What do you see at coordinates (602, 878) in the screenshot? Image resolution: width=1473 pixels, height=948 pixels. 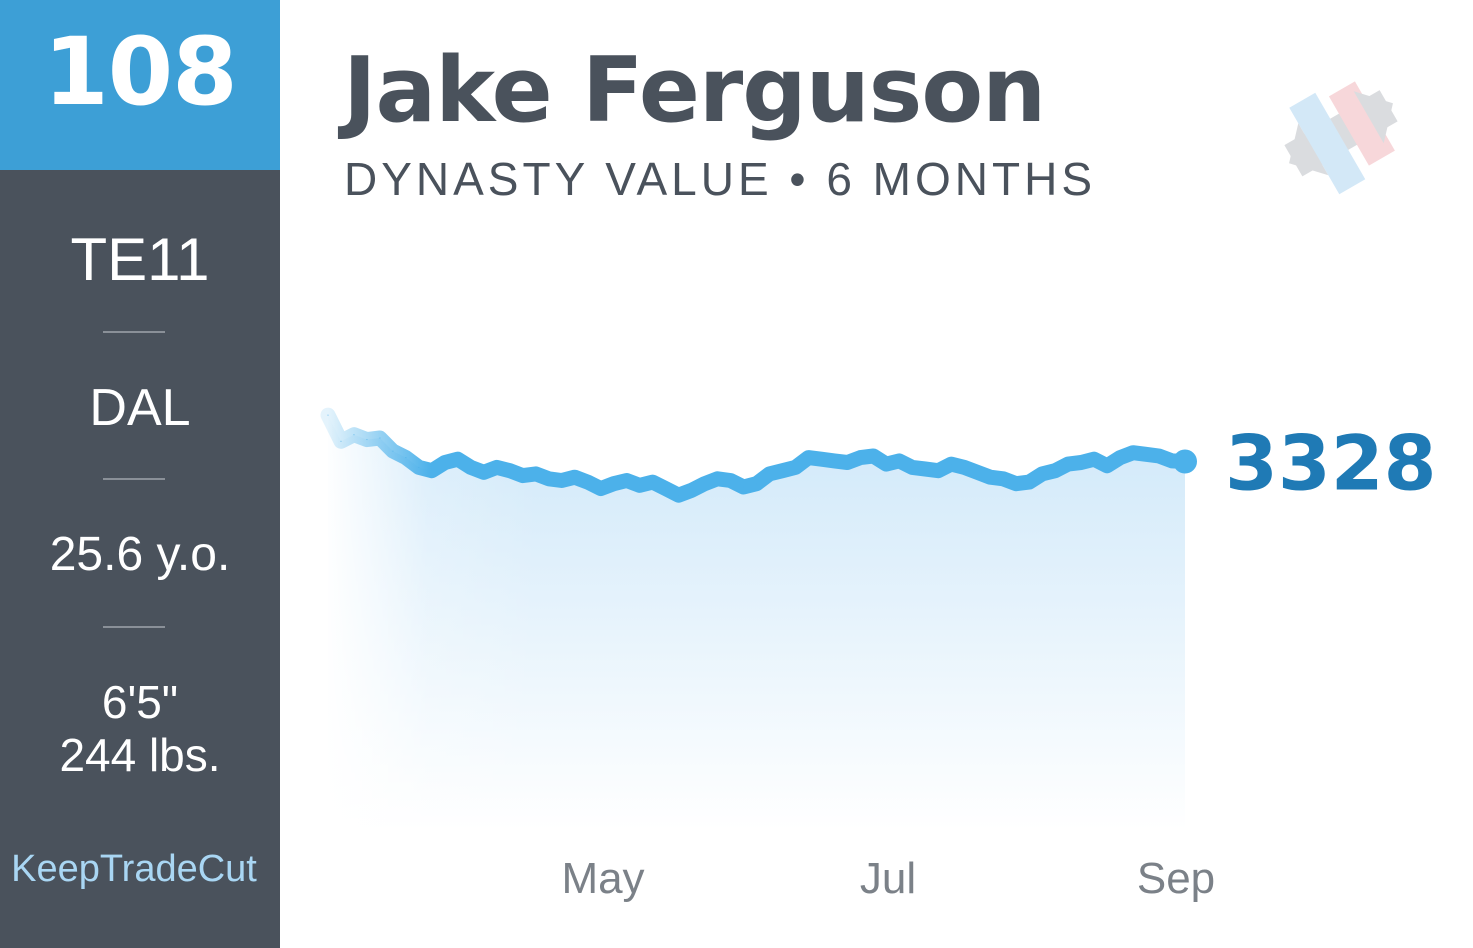 I see `x-tick-label: May` at bounding box center [602, 878].